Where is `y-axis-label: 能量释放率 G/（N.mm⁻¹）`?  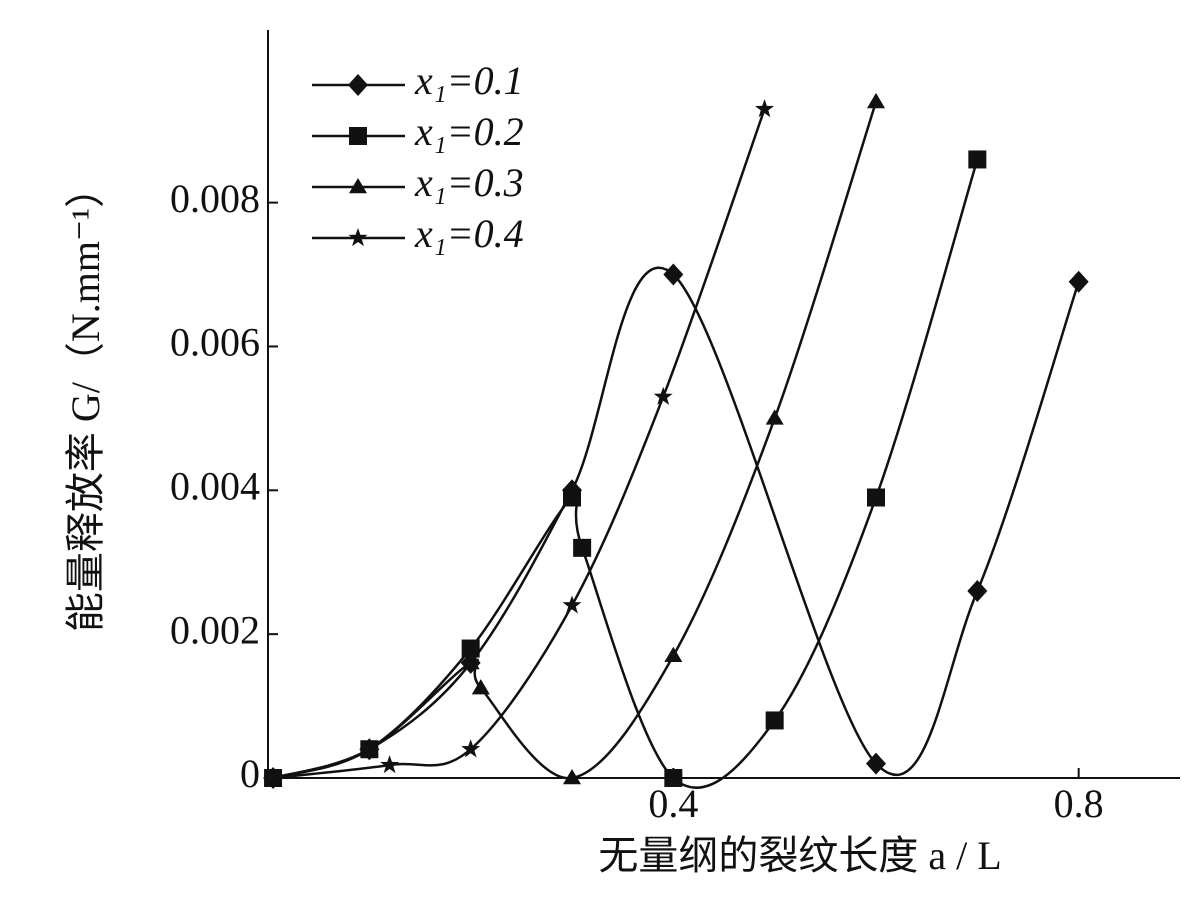
y-axis-label: 能量释放率 G/（N.mm⁻¹） is located at coordinates (85, 400).